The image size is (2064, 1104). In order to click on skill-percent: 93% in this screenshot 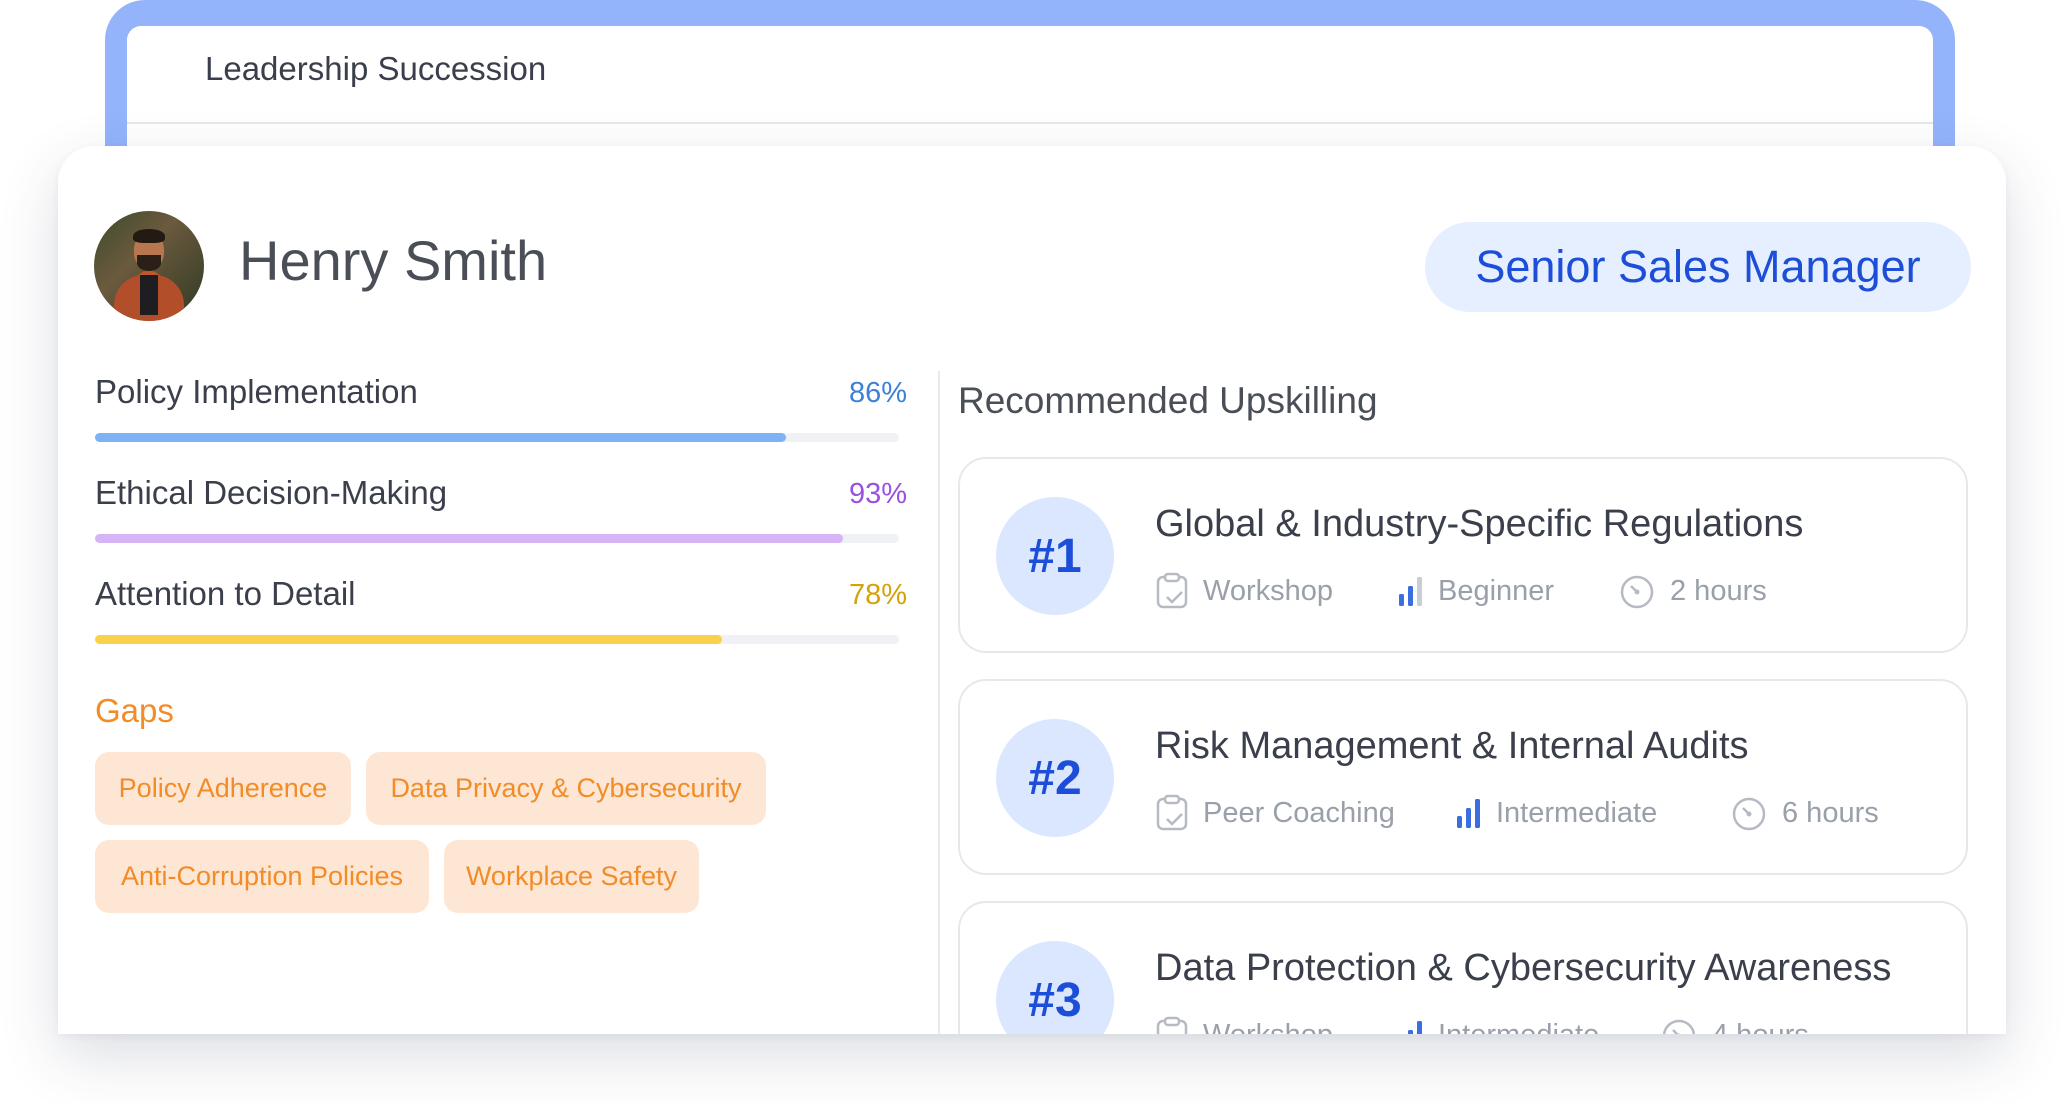, I will do `click(877, 494)`.